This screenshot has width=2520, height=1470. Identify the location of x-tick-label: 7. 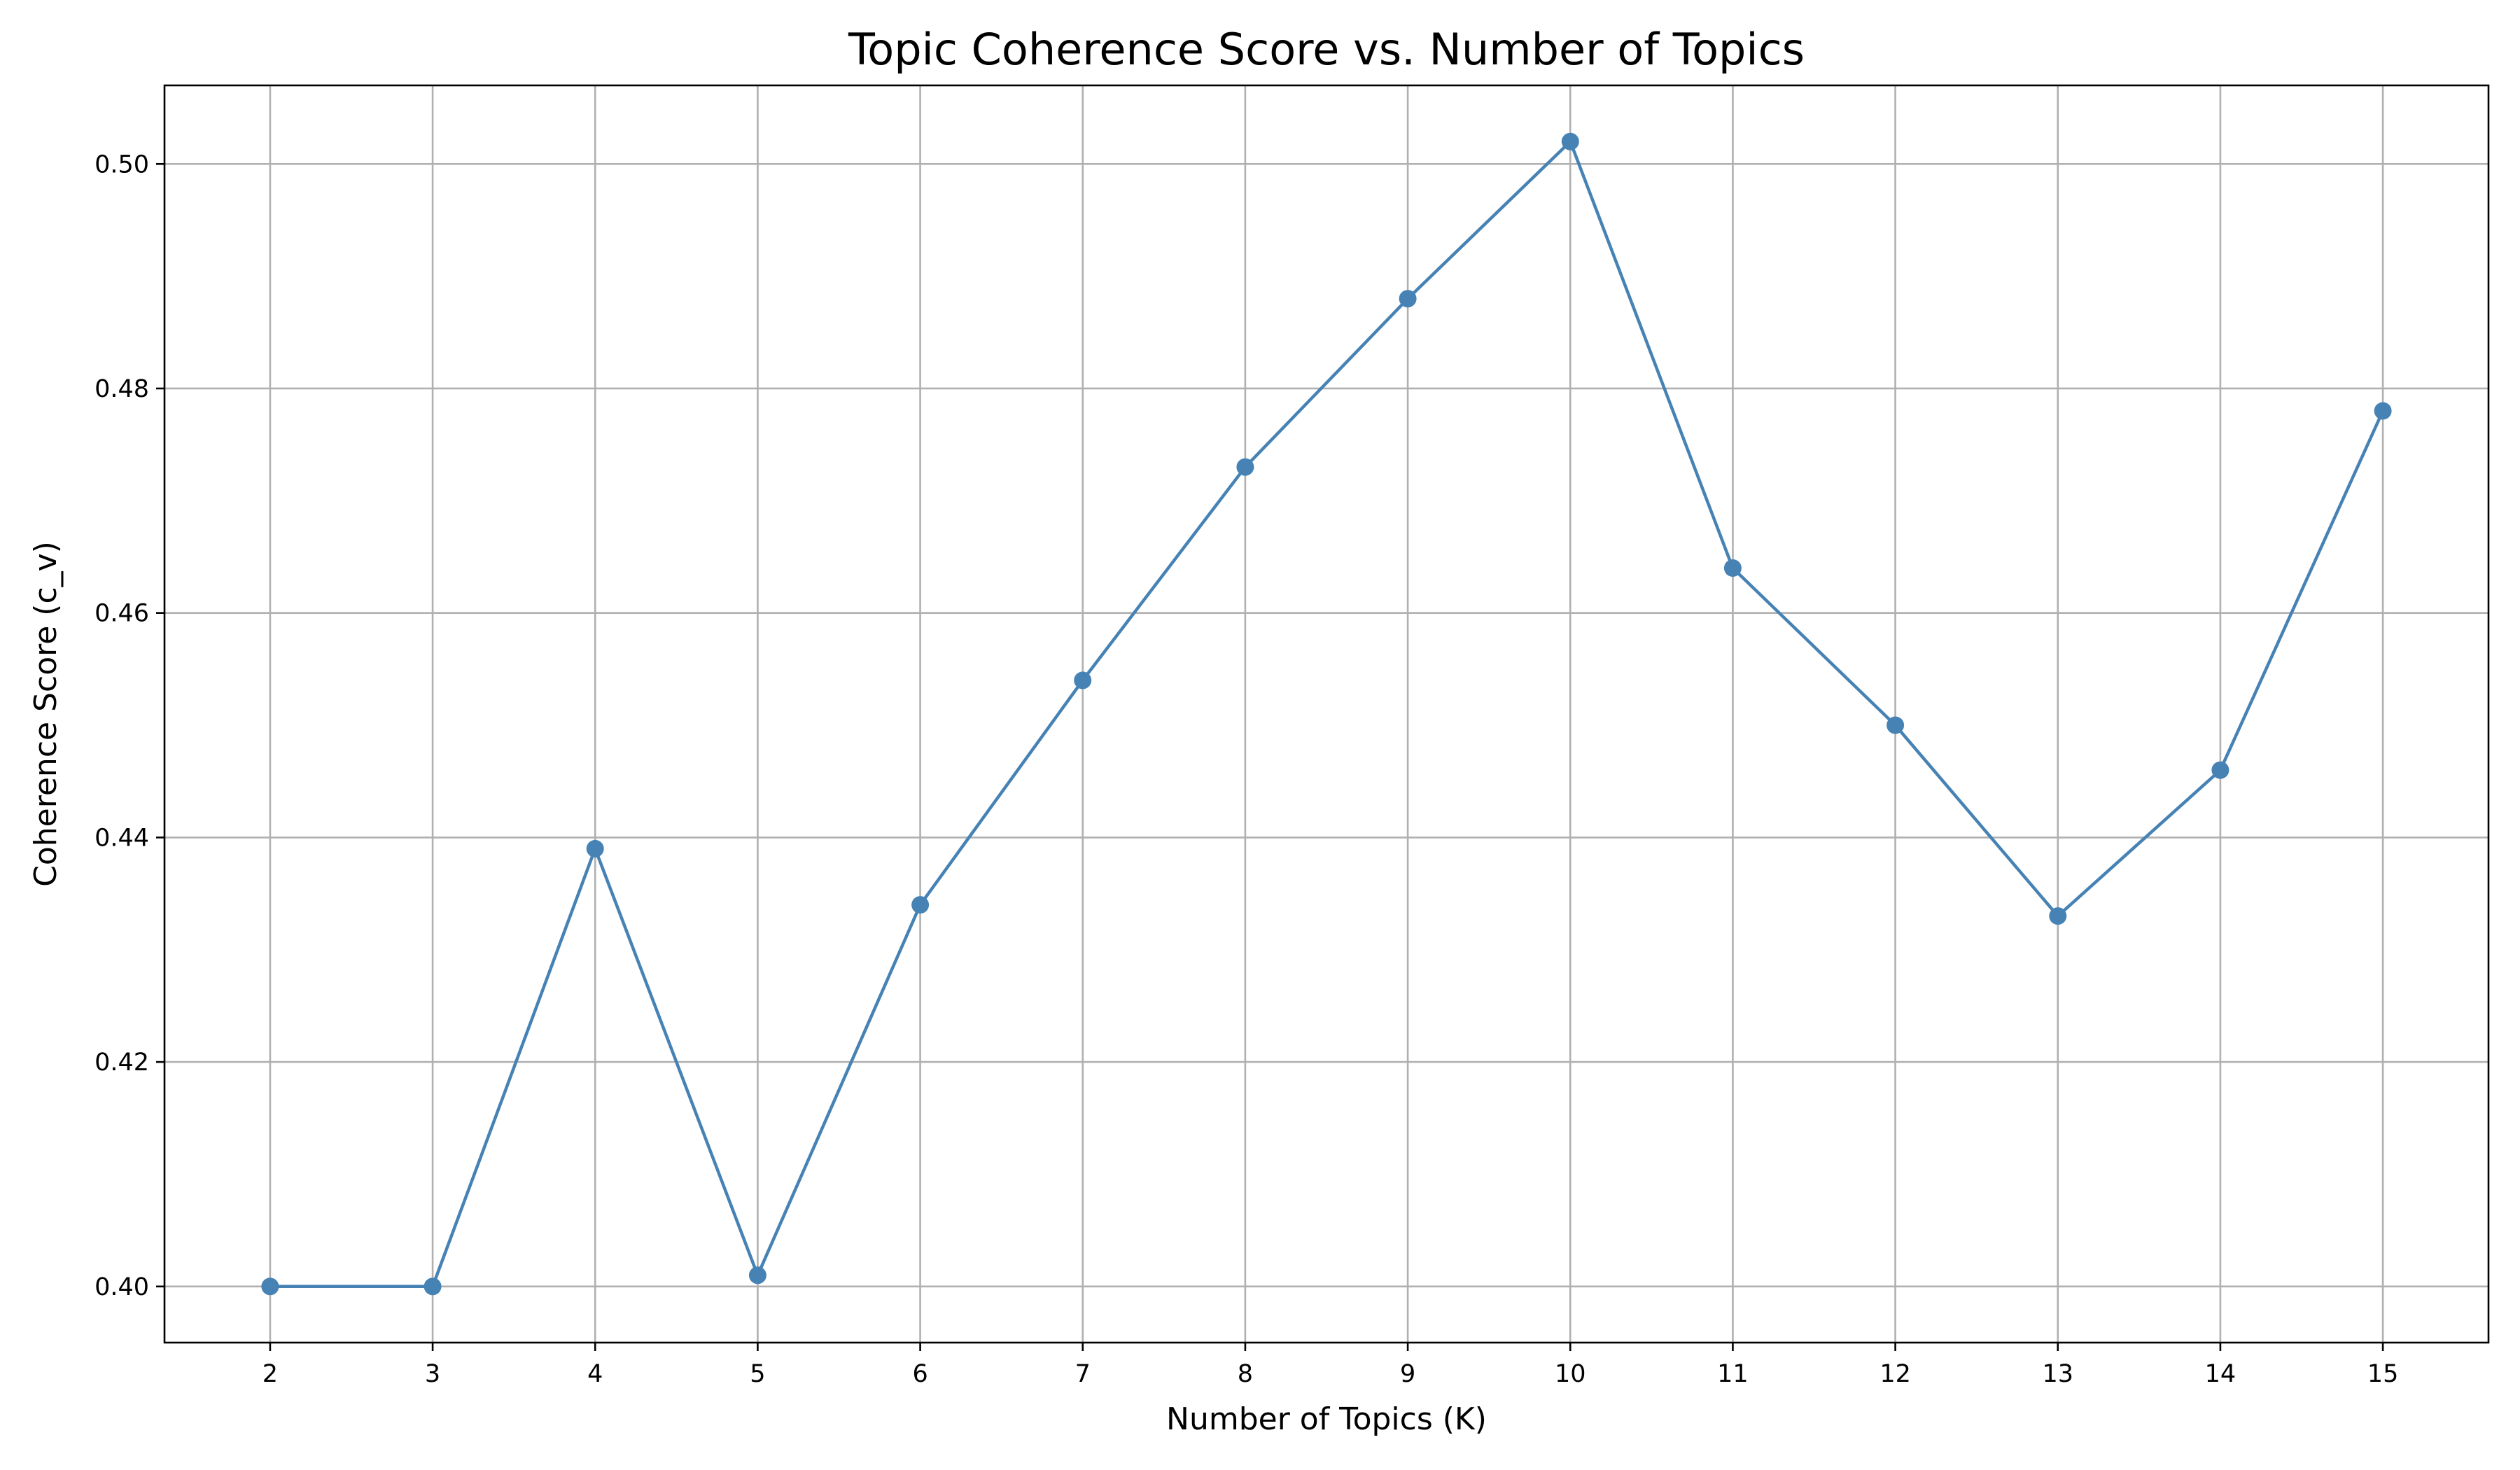
(1083, 1374).